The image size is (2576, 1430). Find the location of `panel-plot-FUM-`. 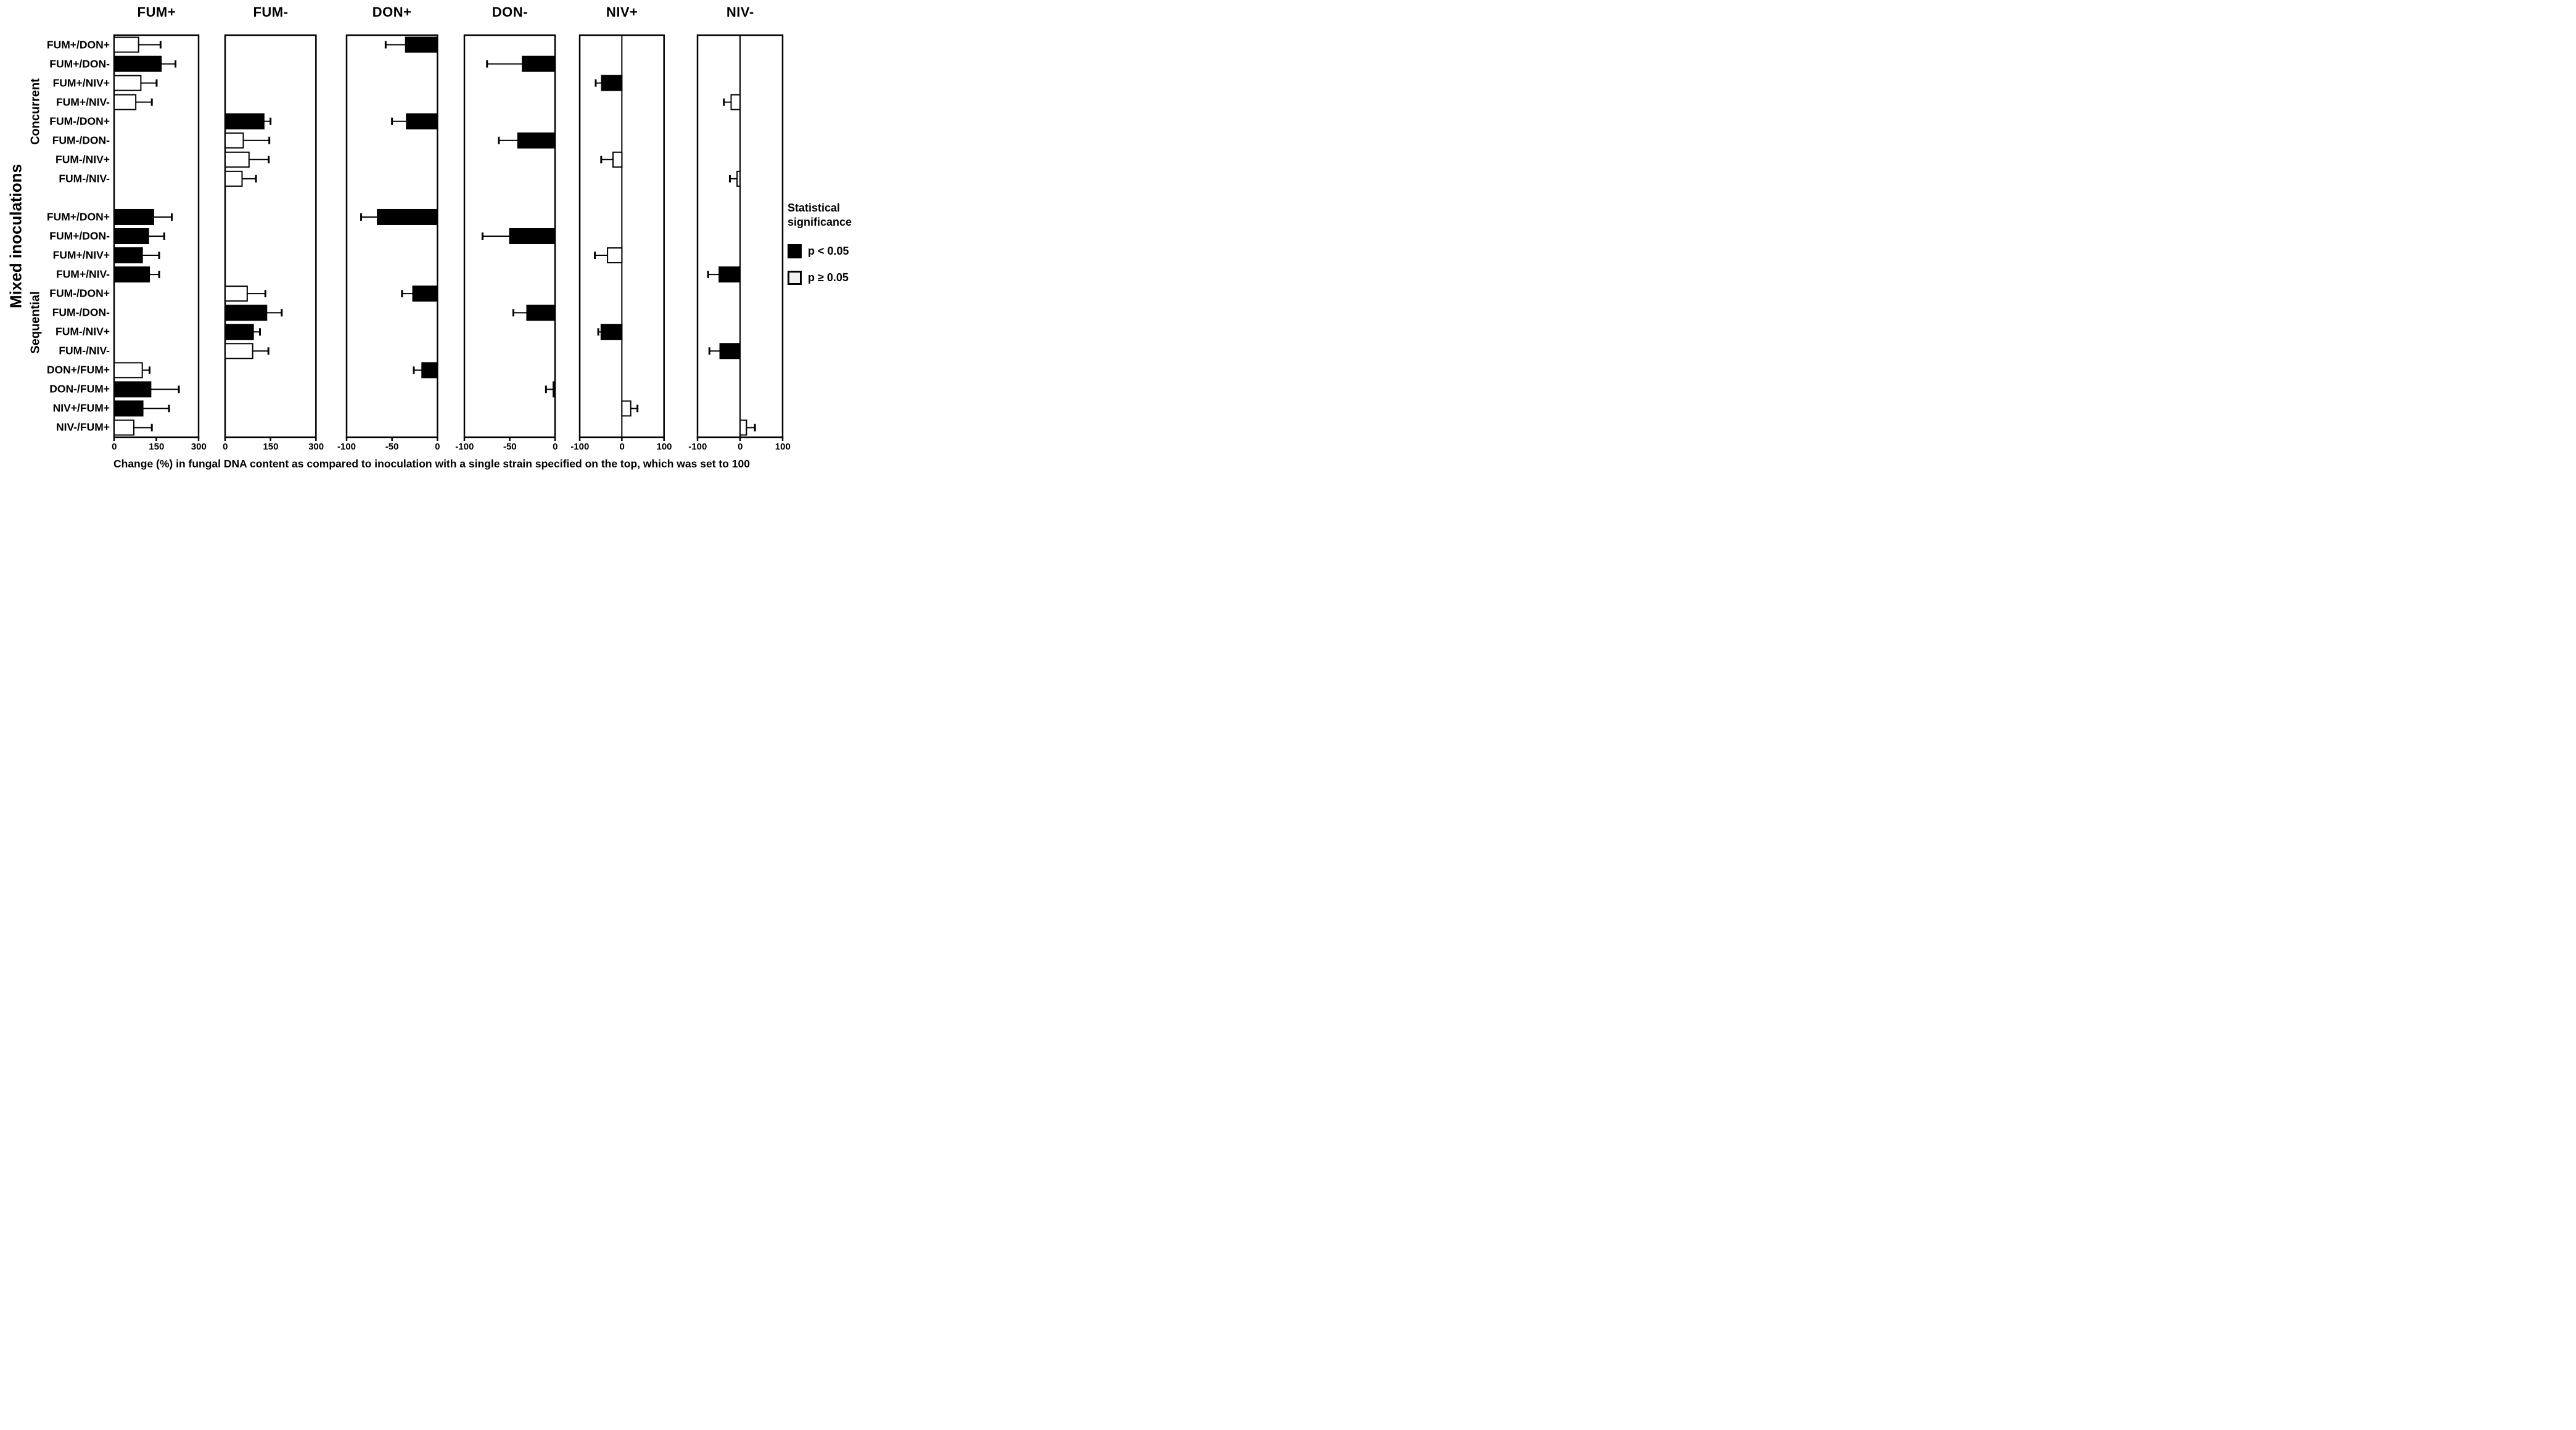

panel-plot-FUM- is located at coordinates (270, 237).